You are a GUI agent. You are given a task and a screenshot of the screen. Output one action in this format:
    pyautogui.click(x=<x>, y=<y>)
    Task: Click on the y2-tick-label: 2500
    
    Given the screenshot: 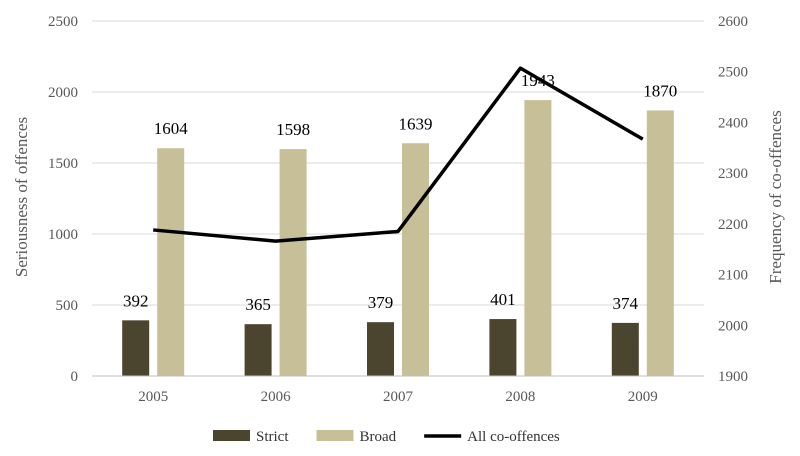 What is the action you would take?
    pyautogui.click(x=733, y=73)
    